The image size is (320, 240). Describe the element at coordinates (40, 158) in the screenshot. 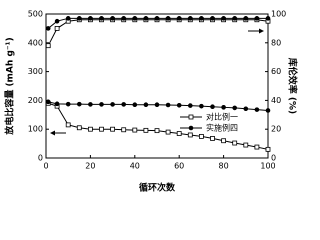

I see `y-tick-label: 0` at that location.